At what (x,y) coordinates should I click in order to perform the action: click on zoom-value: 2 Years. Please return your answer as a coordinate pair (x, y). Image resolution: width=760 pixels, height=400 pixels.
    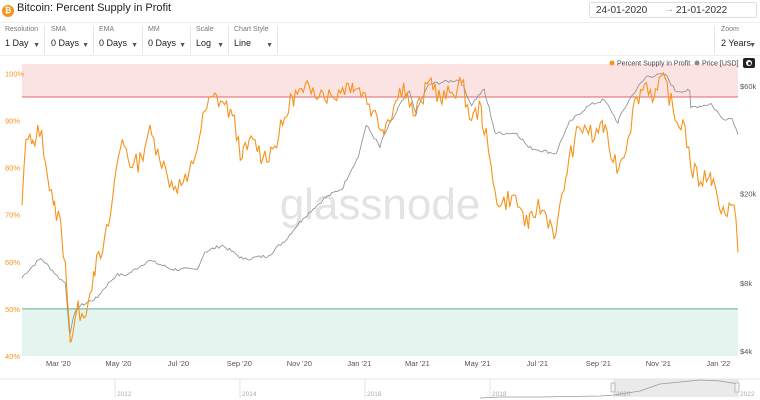
    Looking at the image, I should click on (736, 43).